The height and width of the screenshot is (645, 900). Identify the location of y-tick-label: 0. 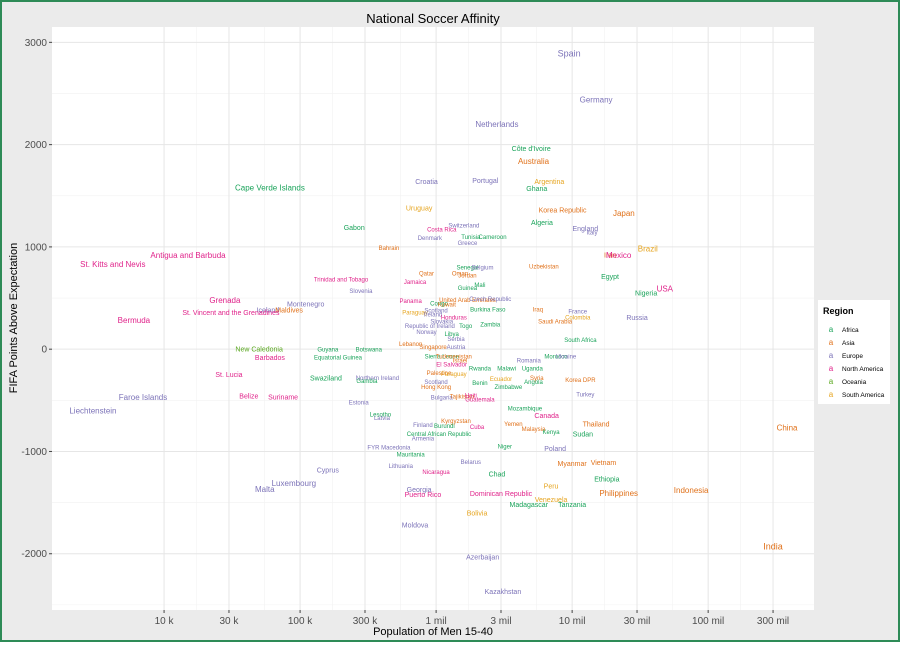
(44, 350).